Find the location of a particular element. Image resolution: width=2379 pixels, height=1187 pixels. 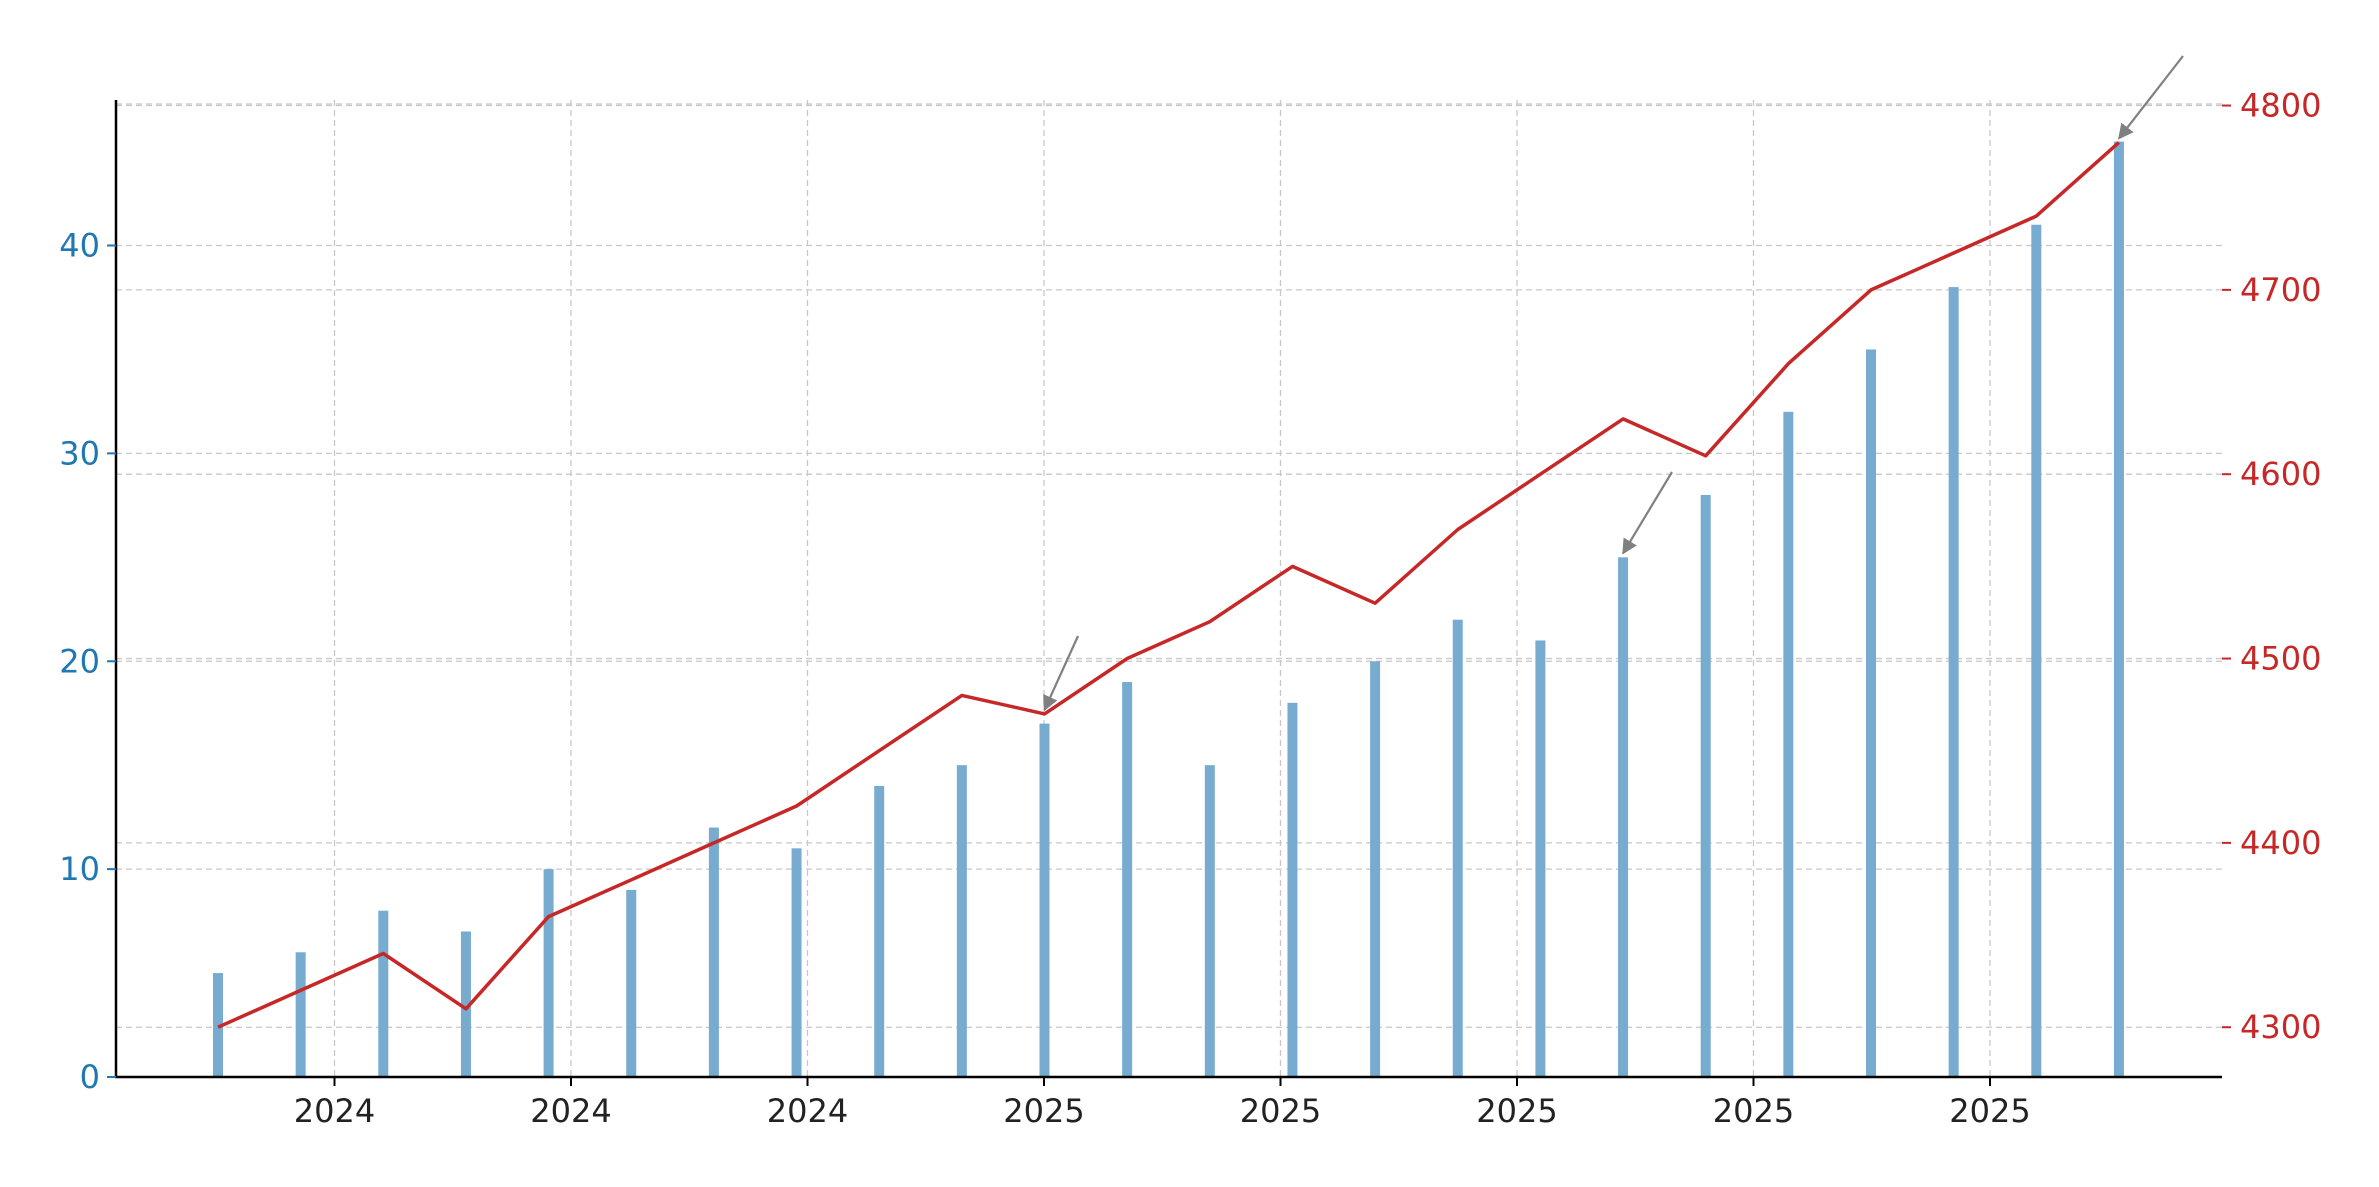

y-right-tick-label: 4400 is located at coordinates (2280, 843).